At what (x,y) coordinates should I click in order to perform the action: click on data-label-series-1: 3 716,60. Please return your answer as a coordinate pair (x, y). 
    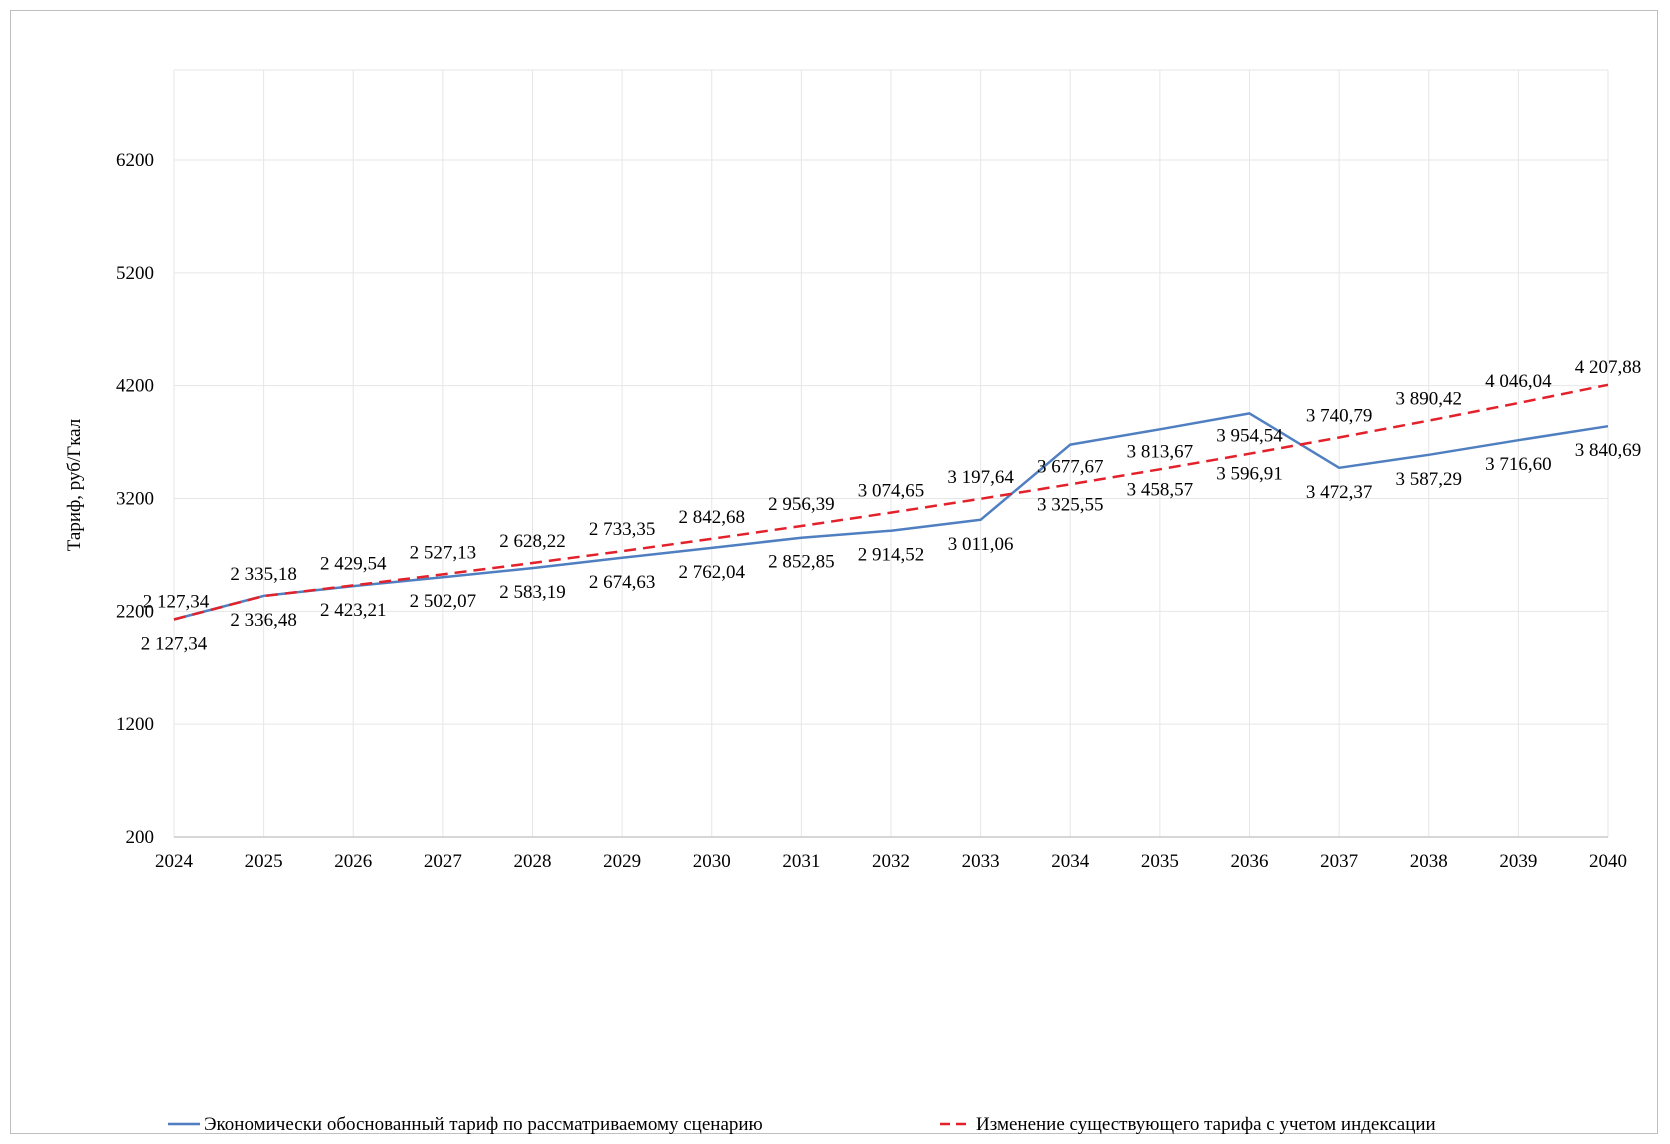
    Looking at the image, I should click on (1518, 464).